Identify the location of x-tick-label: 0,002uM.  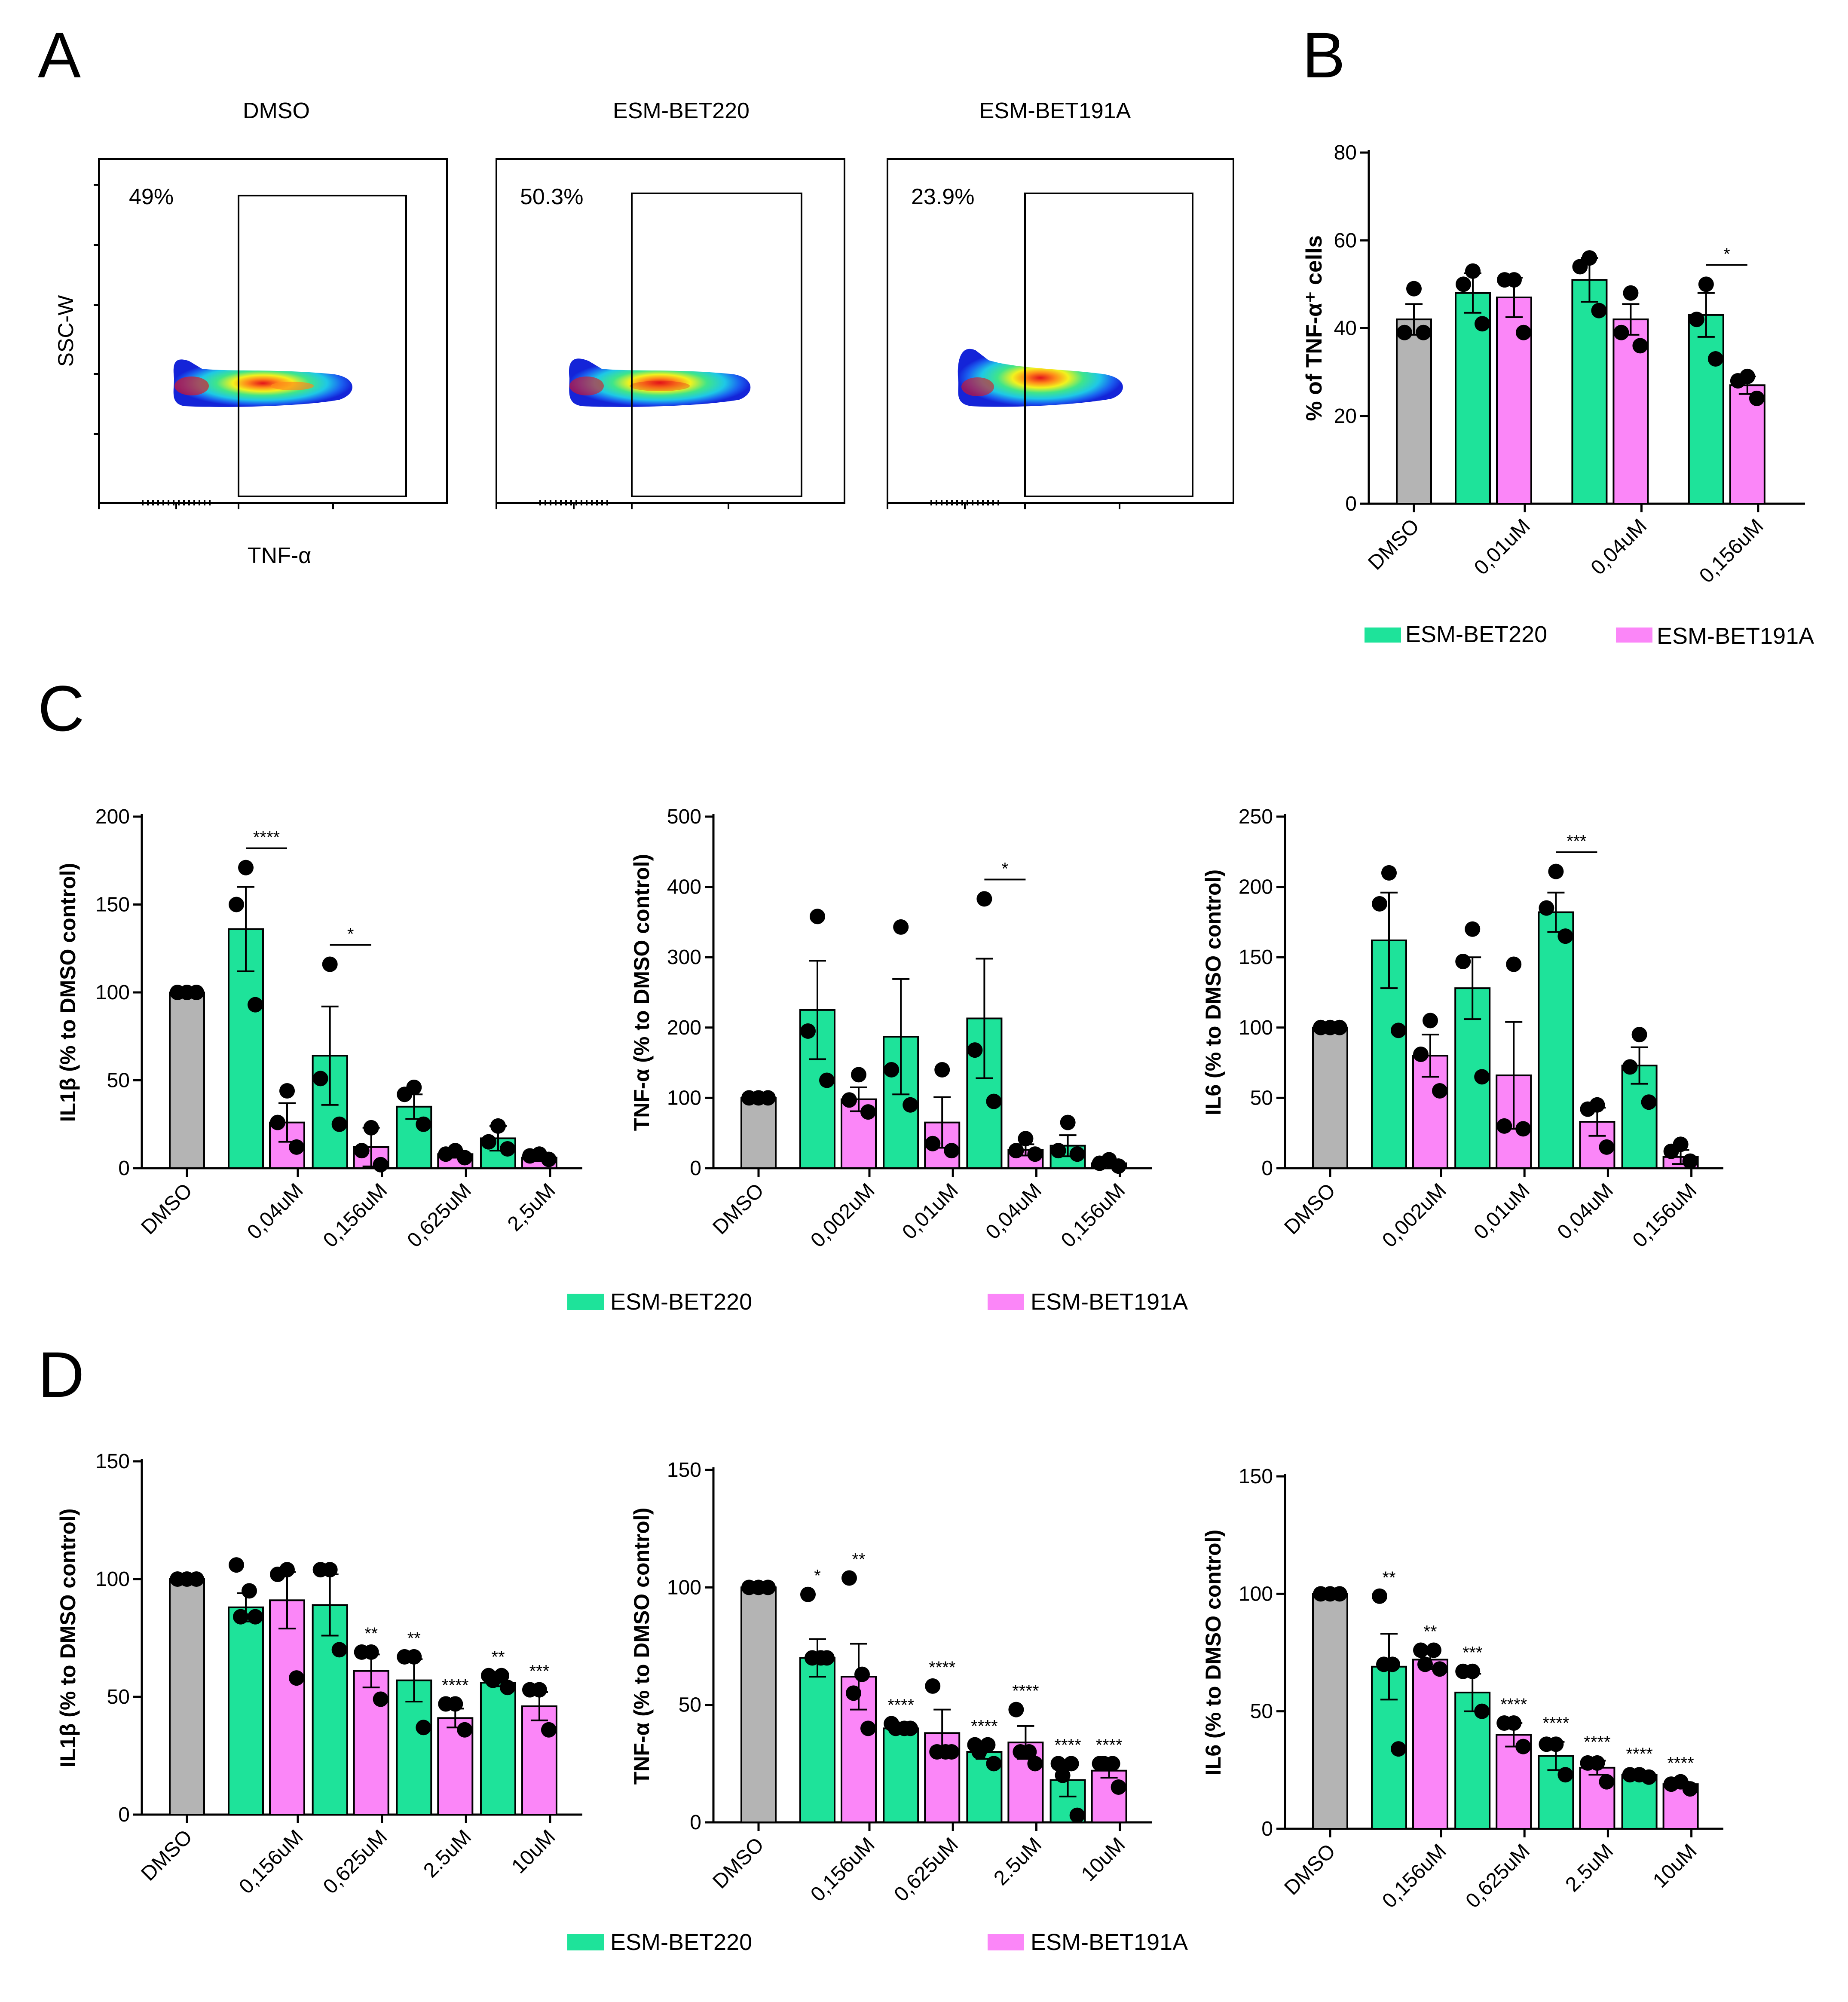
(842, 1215).